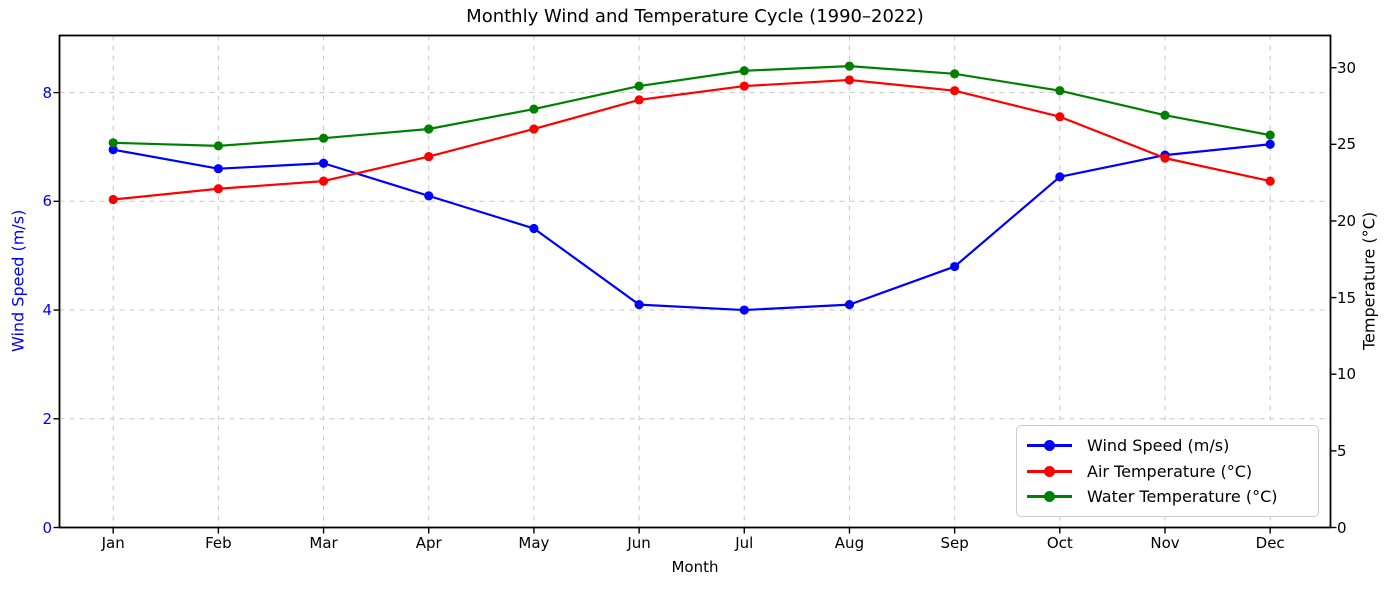  What do you see at coordinates (1342, 450) in the screenshot?
I see `right-y-tick-label: 5` at bounding box center [1342, 450].